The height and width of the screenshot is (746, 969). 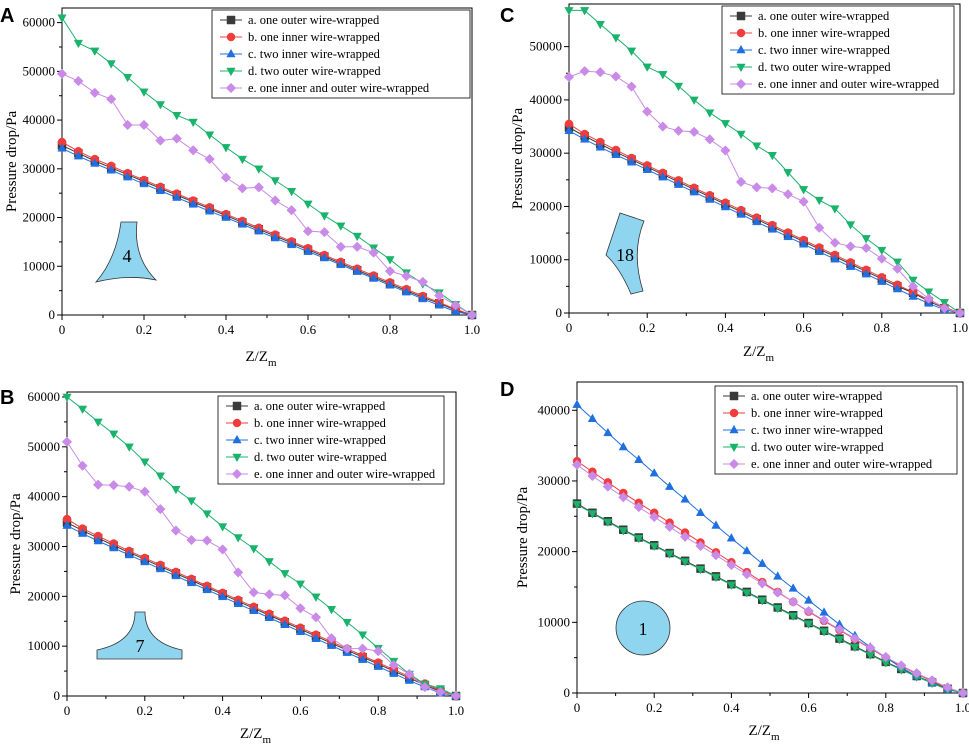 I want to click on series-d, so click(x=770, y=600).